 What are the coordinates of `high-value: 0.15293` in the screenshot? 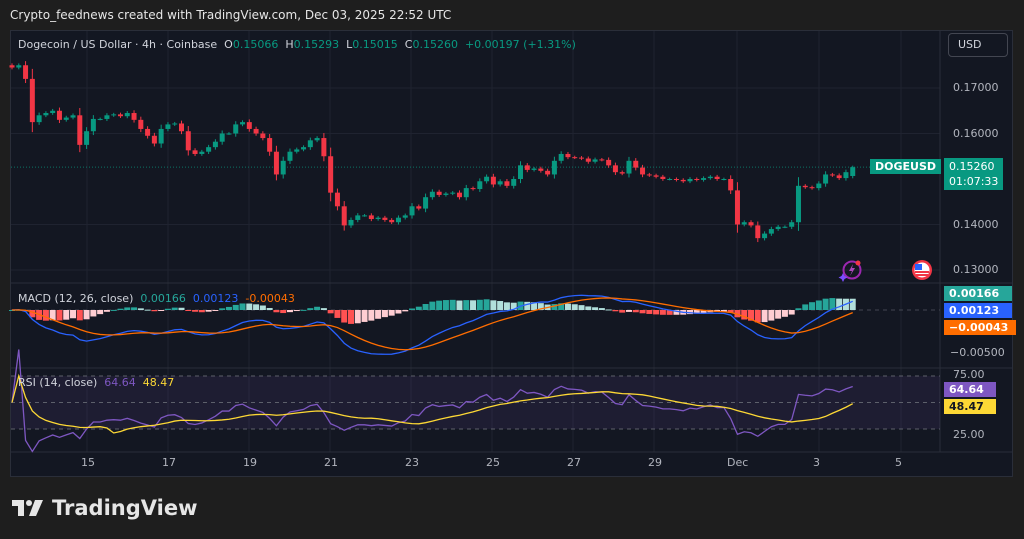 It's located at (316, 44).